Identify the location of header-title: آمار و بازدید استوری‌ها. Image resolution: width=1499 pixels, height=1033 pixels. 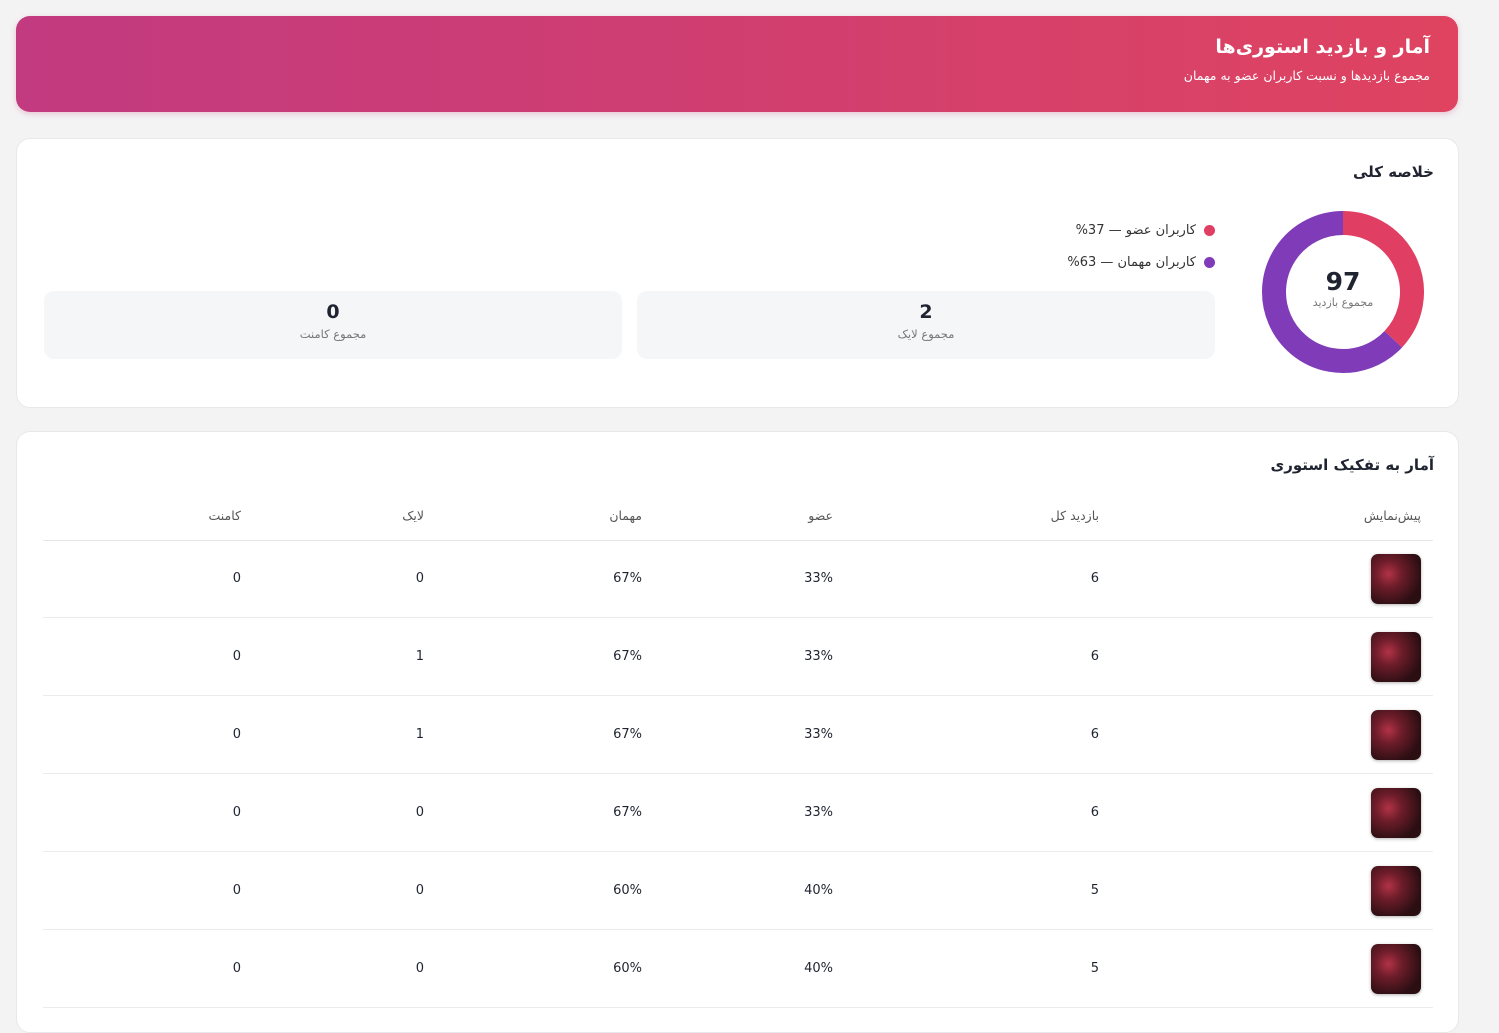
(1322, 47).